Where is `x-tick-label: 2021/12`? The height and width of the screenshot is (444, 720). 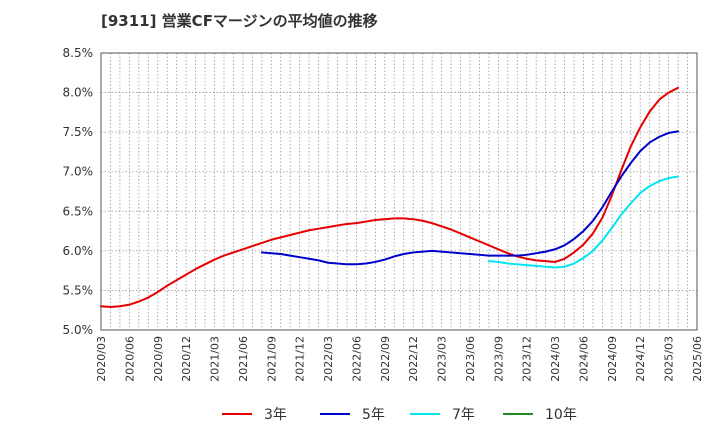
x-tick-label: 2021/12 is located at coordinates (300, 359).